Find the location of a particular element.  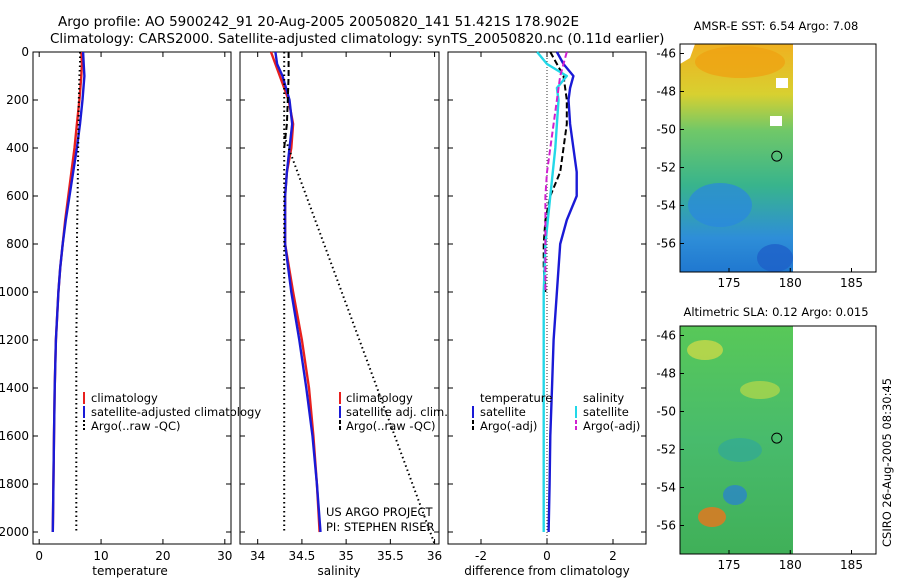

sla-map is located at coordinates (778, 440).